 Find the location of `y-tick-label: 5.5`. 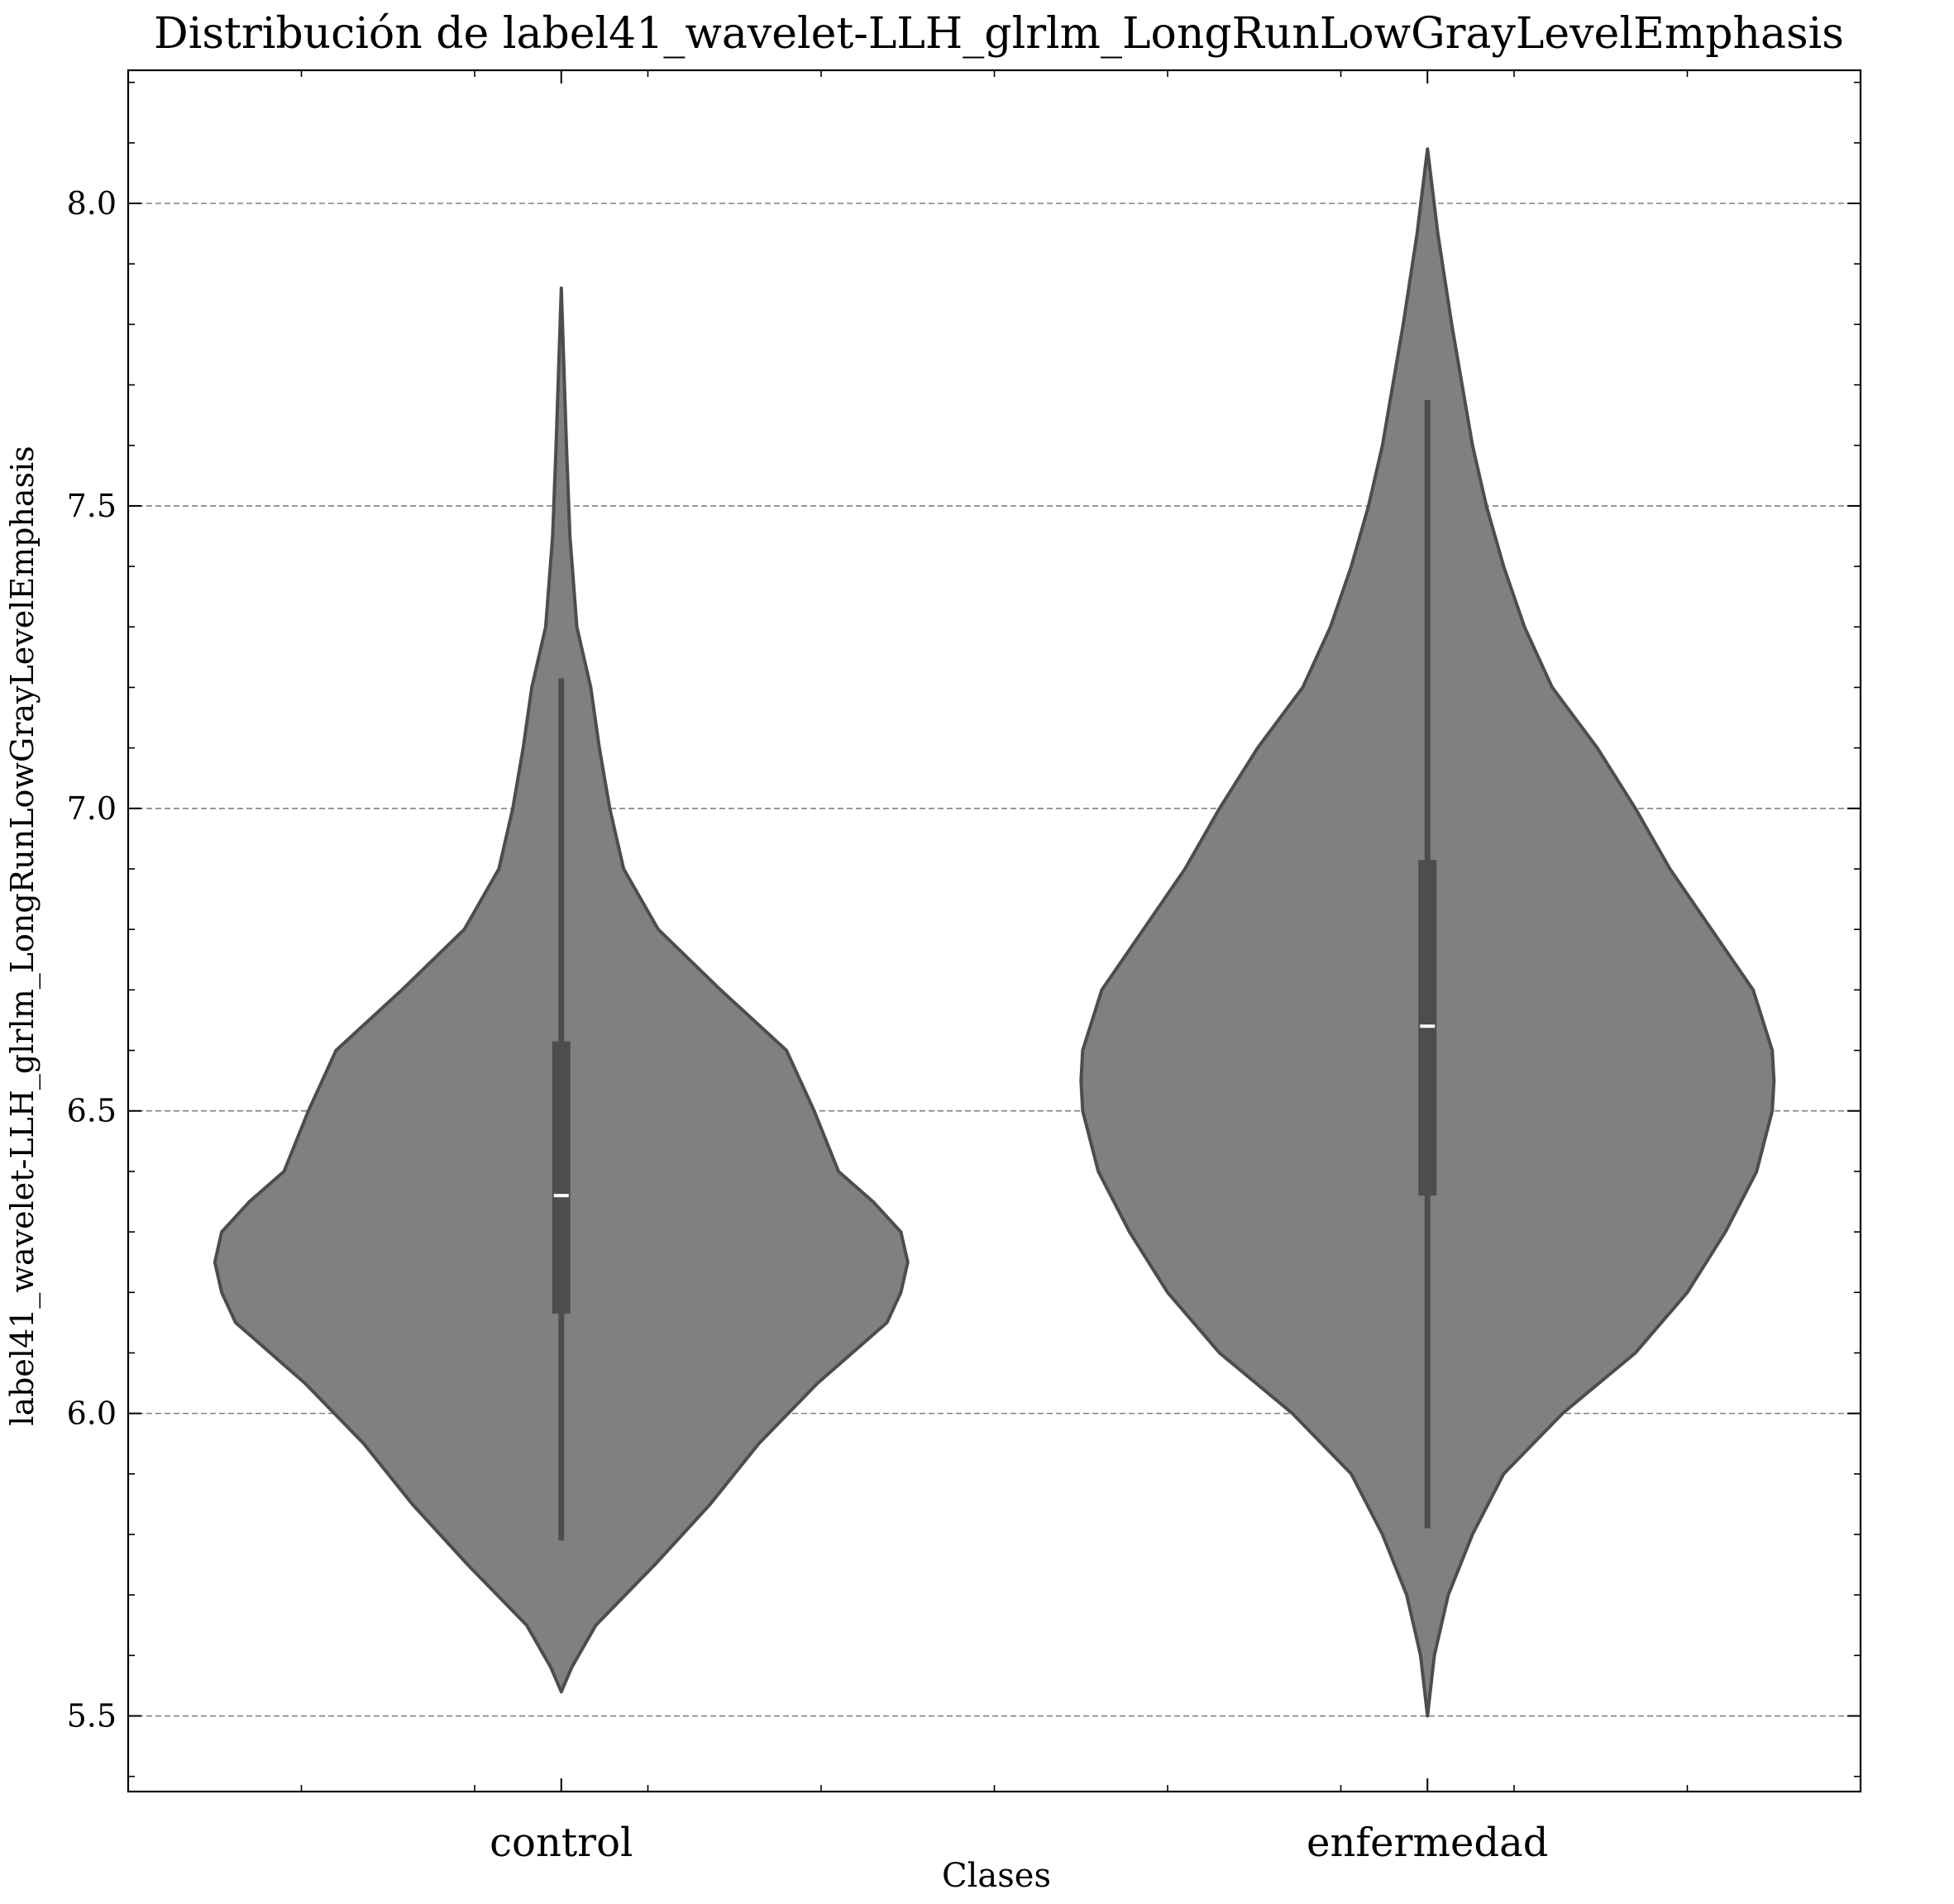

y-tick-label: 5.5 is located at coordinates (92, 1716).